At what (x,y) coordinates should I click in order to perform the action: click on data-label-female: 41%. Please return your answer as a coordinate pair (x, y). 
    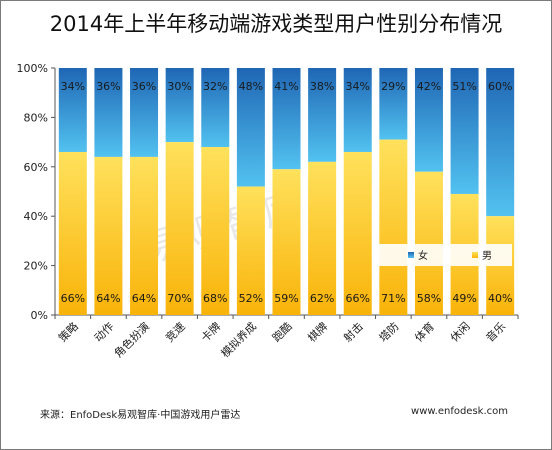
    Looking at the image, I should click on (286, 86).